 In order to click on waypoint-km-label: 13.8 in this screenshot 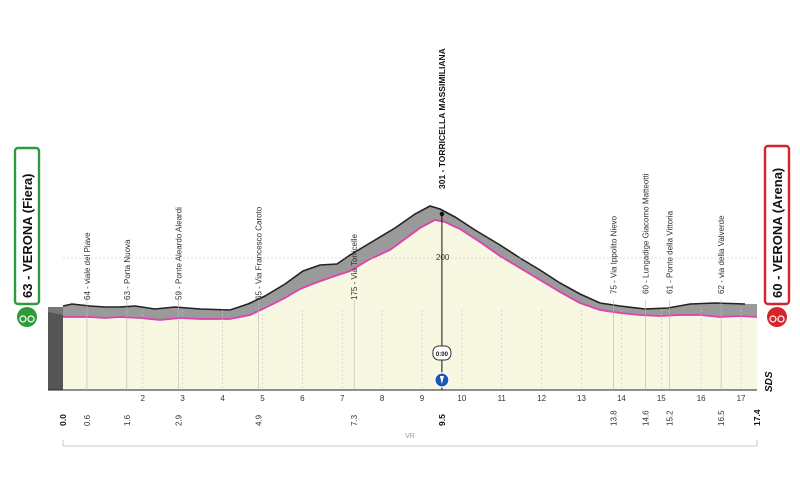, I will do `click(613, 418)`.